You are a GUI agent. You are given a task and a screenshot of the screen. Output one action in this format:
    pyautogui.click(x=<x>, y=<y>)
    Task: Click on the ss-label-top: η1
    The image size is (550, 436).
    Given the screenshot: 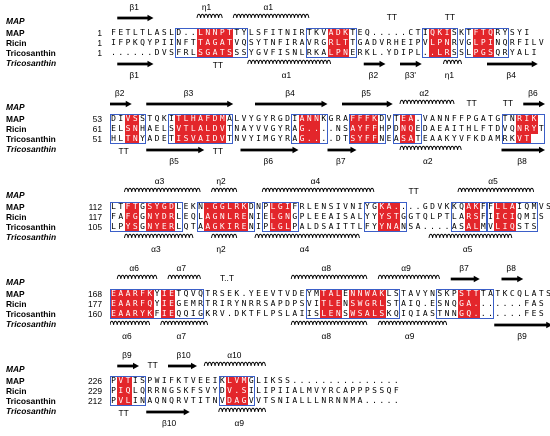 What is the action you would take?
    pyautogui.click(x=206, y=7)
    